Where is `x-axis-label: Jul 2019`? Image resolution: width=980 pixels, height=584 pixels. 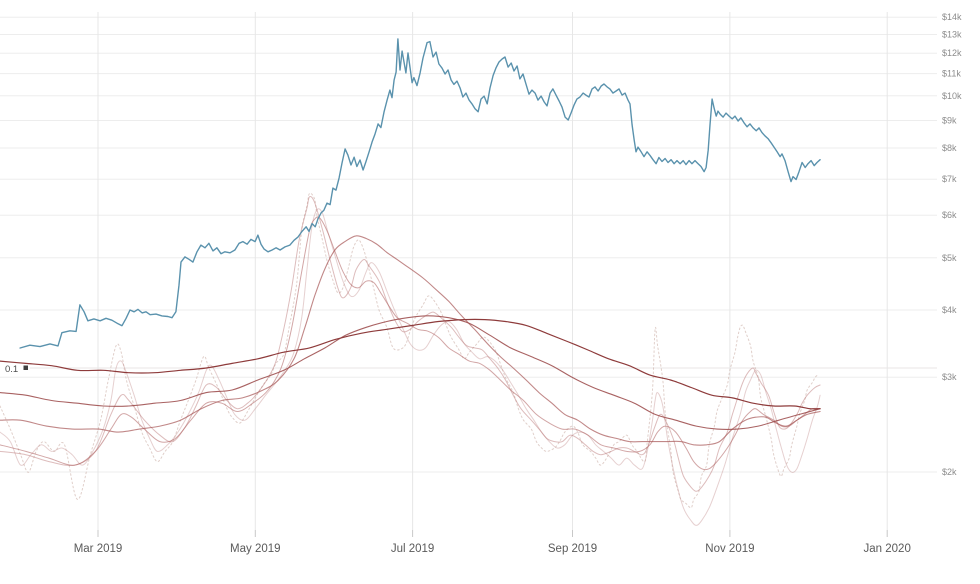
x-axis-label: Jul 2019 is located at coordinates (412, 549).